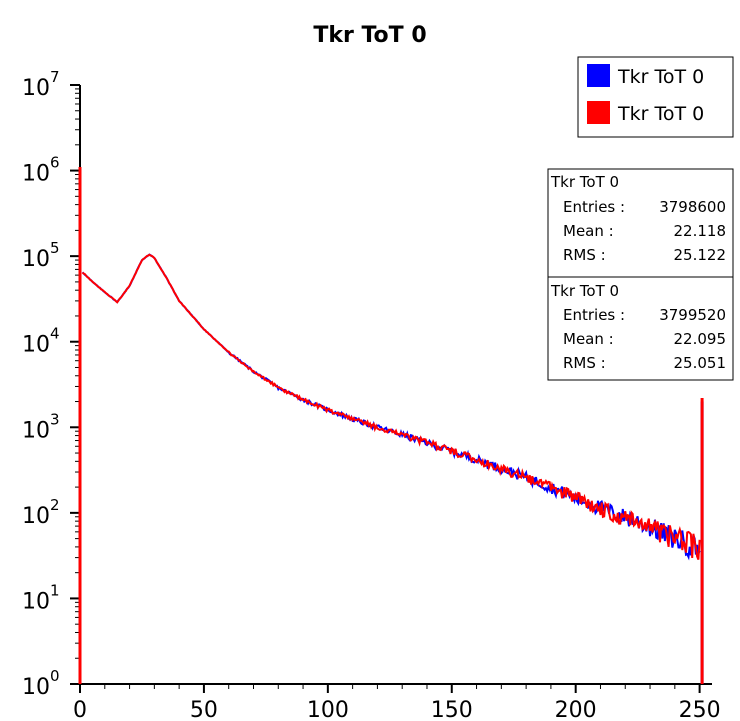  Describe the element at coordinates (80, 709) in the screenshot. I see `x-tick-label: 0` at that location.